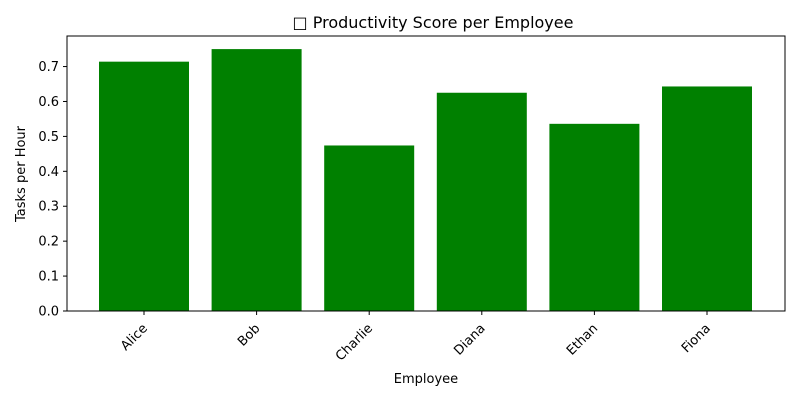 The image size is (800, 404). Describe the element at coordinates (21, 174) in the screenshot. I see `y-axis-label: Tasks per Hour` at that location.